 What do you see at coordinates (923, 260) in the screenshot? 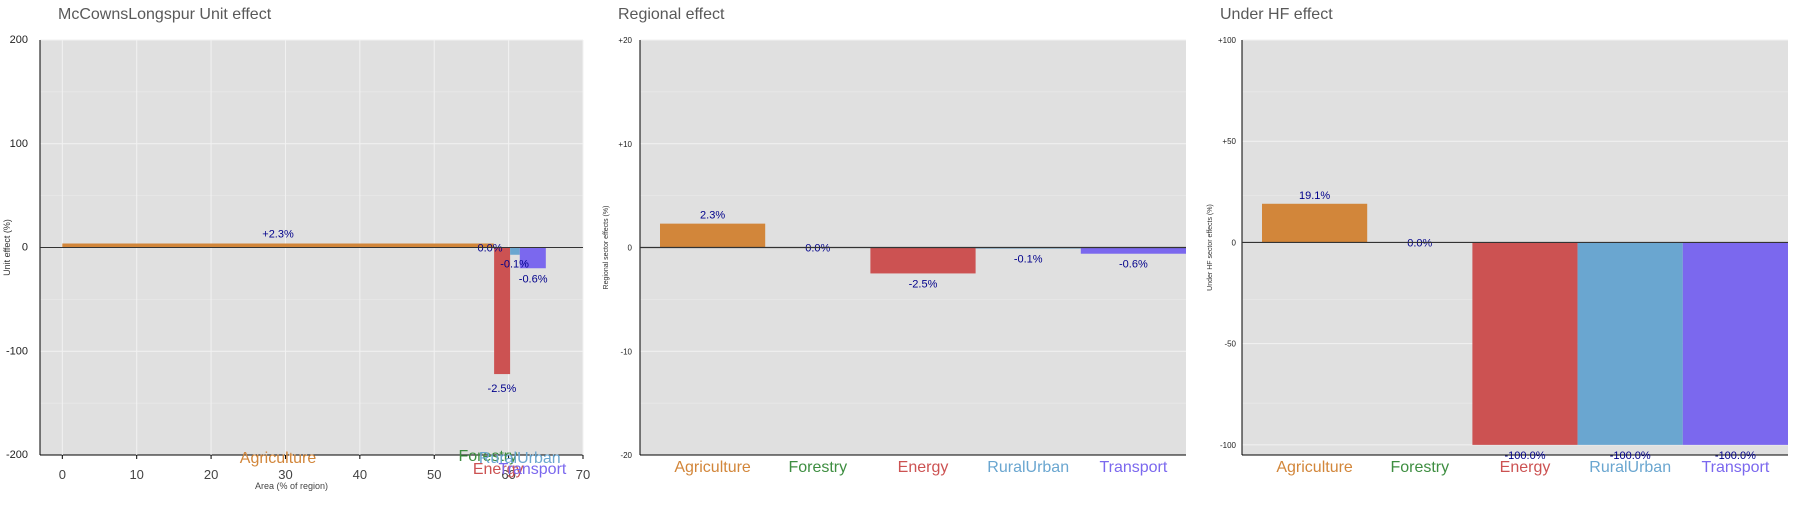
I see `panel2-bar-energy` at bounding box center [923, 260].